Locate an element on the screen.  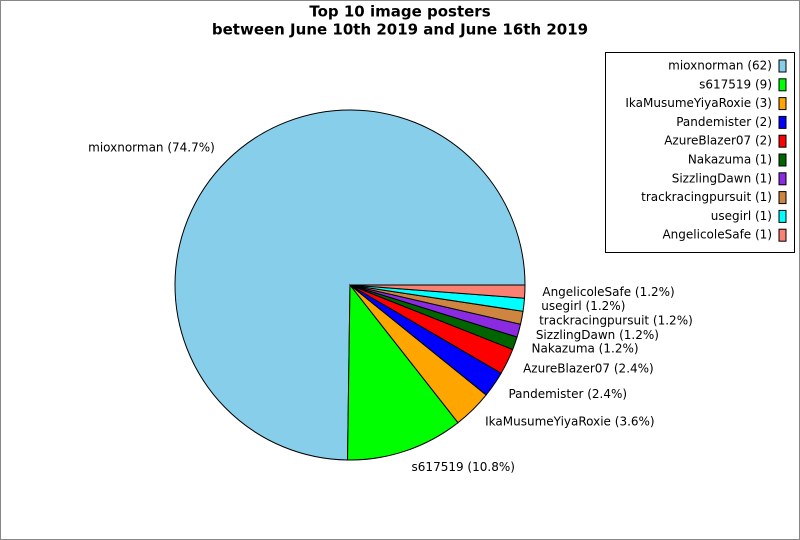
slice-label: AzureBlazer07 (2.4%) is located at coordinates (588, 369).